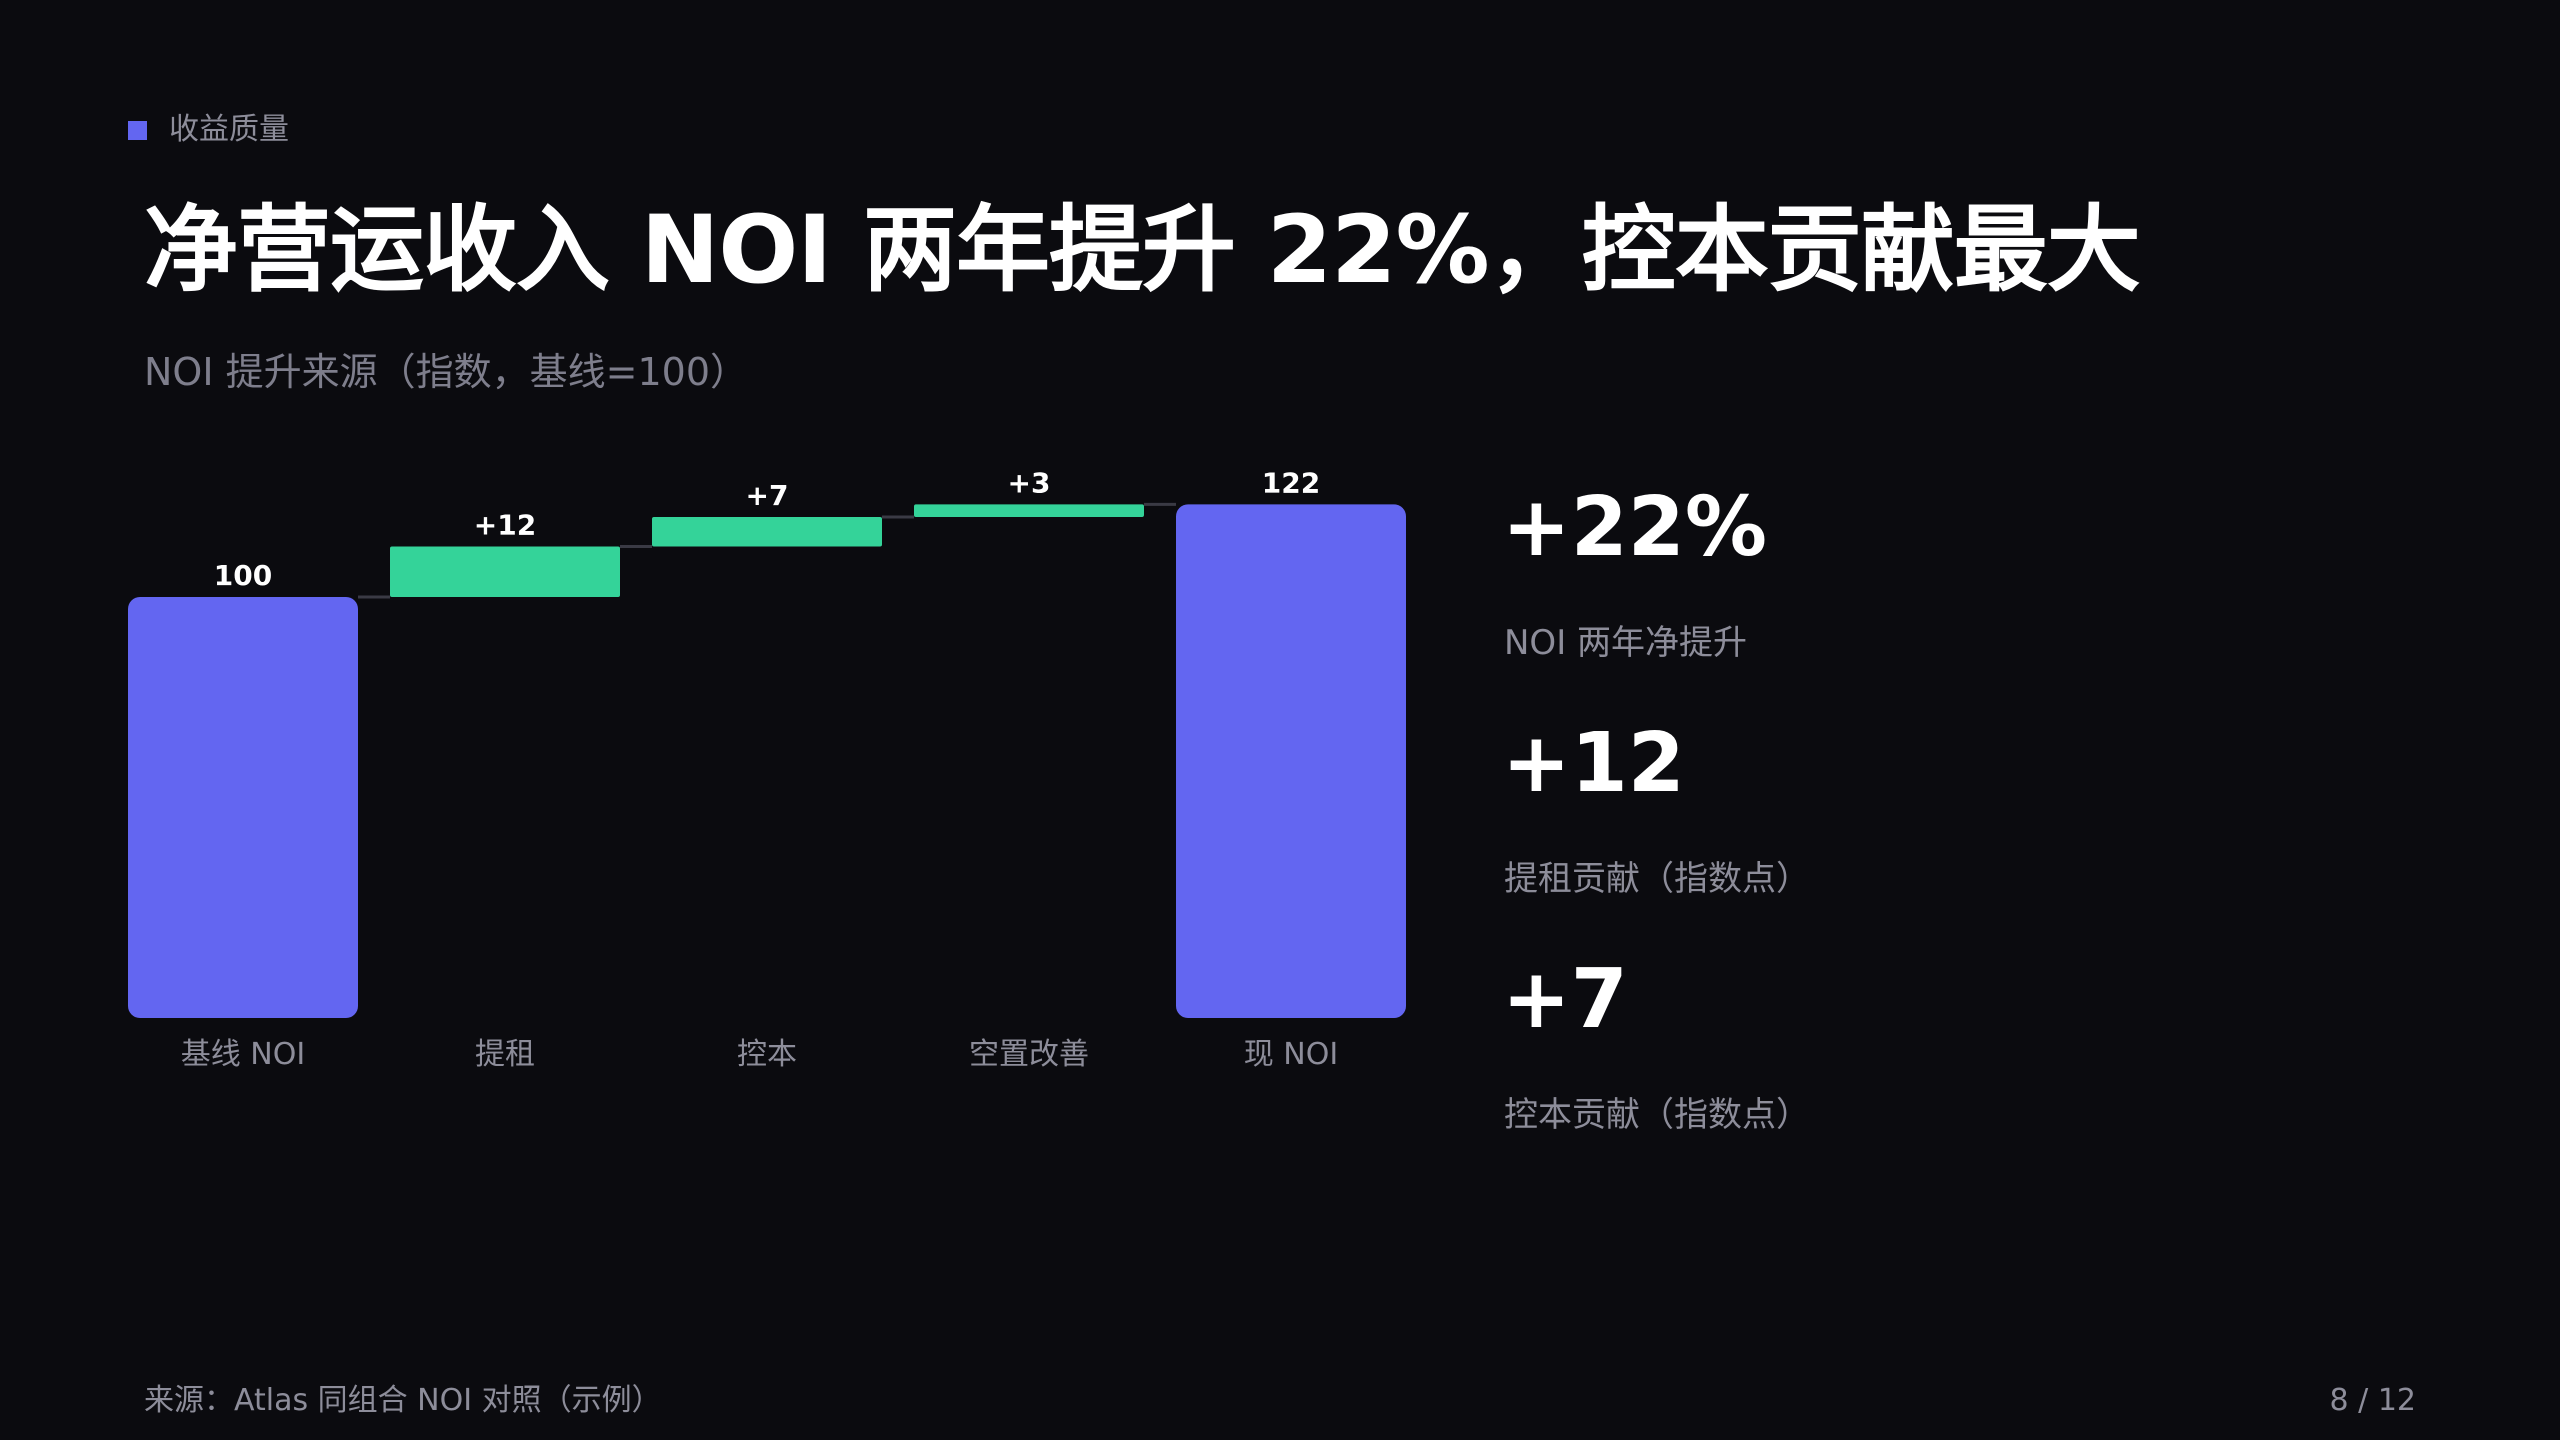 This screenshot has height=1440, width=2560. Describe the element at coordinates (403, 1400) in the screenshot. I see `source-note: 来源：Atlas 同组合 NOI 对照（示例）` at that location.